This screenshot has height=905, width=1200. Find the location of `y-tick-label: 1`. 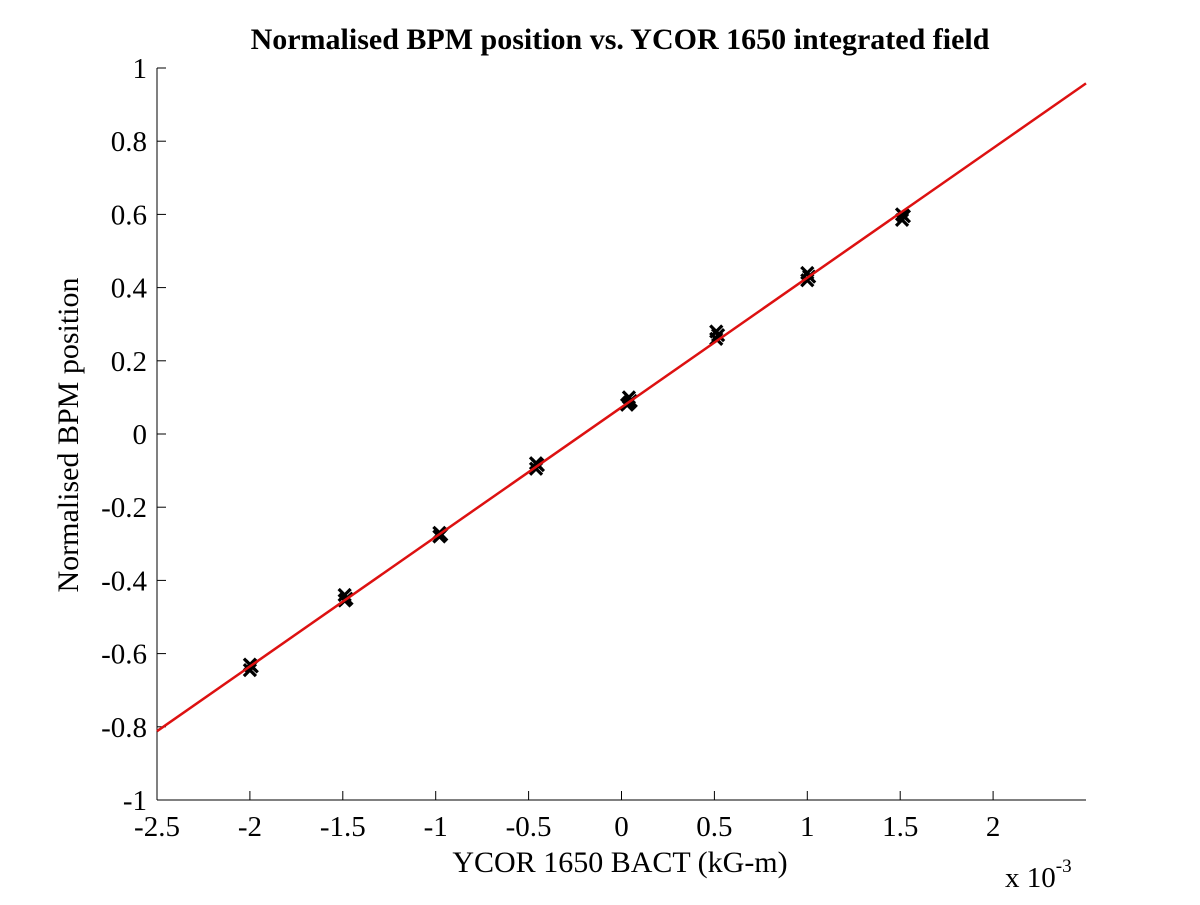

y-tick-label: 1 is located at coordinates (140, 69).